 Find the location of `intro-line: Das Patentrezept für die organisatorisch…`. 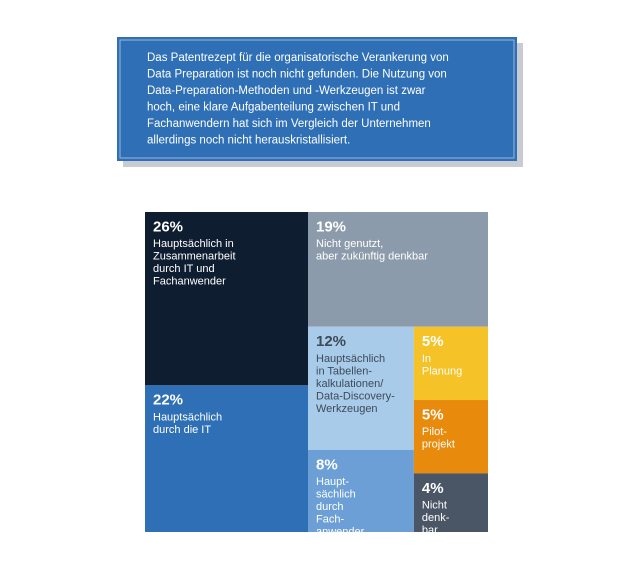

intro-line: Das Patentrezept für die organisatorisch… is located at coordinates (298, 58).